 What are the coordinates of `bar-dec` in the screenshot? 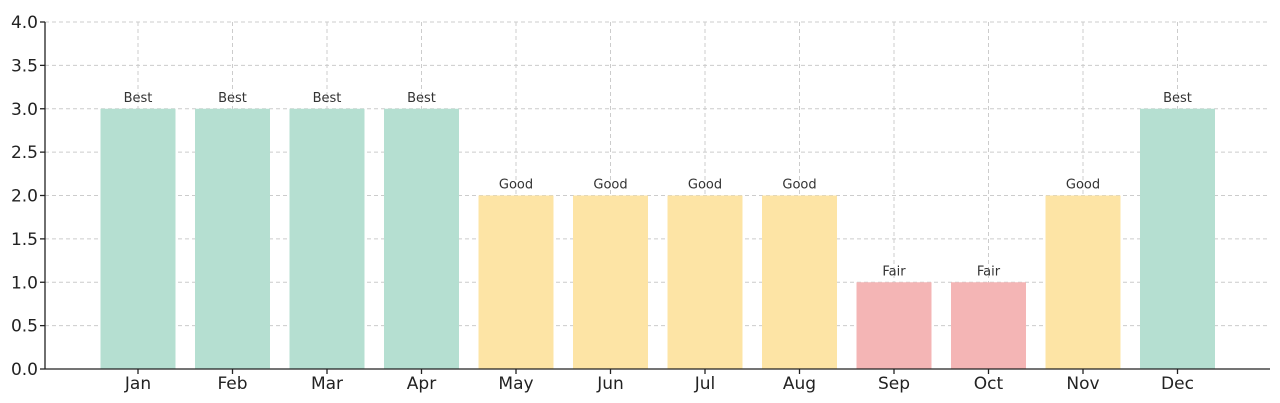 It's located at (1177, 238).